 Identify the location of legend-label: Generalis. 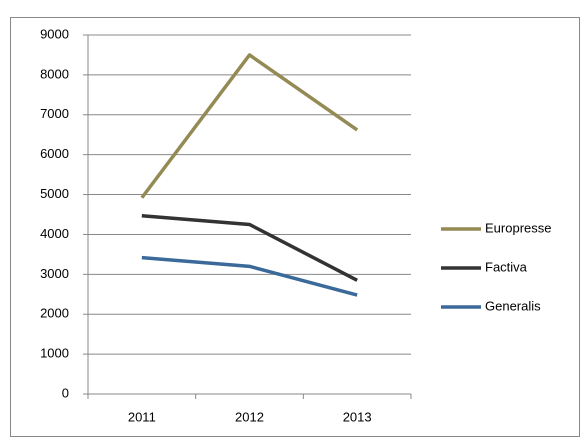
(513, 305).